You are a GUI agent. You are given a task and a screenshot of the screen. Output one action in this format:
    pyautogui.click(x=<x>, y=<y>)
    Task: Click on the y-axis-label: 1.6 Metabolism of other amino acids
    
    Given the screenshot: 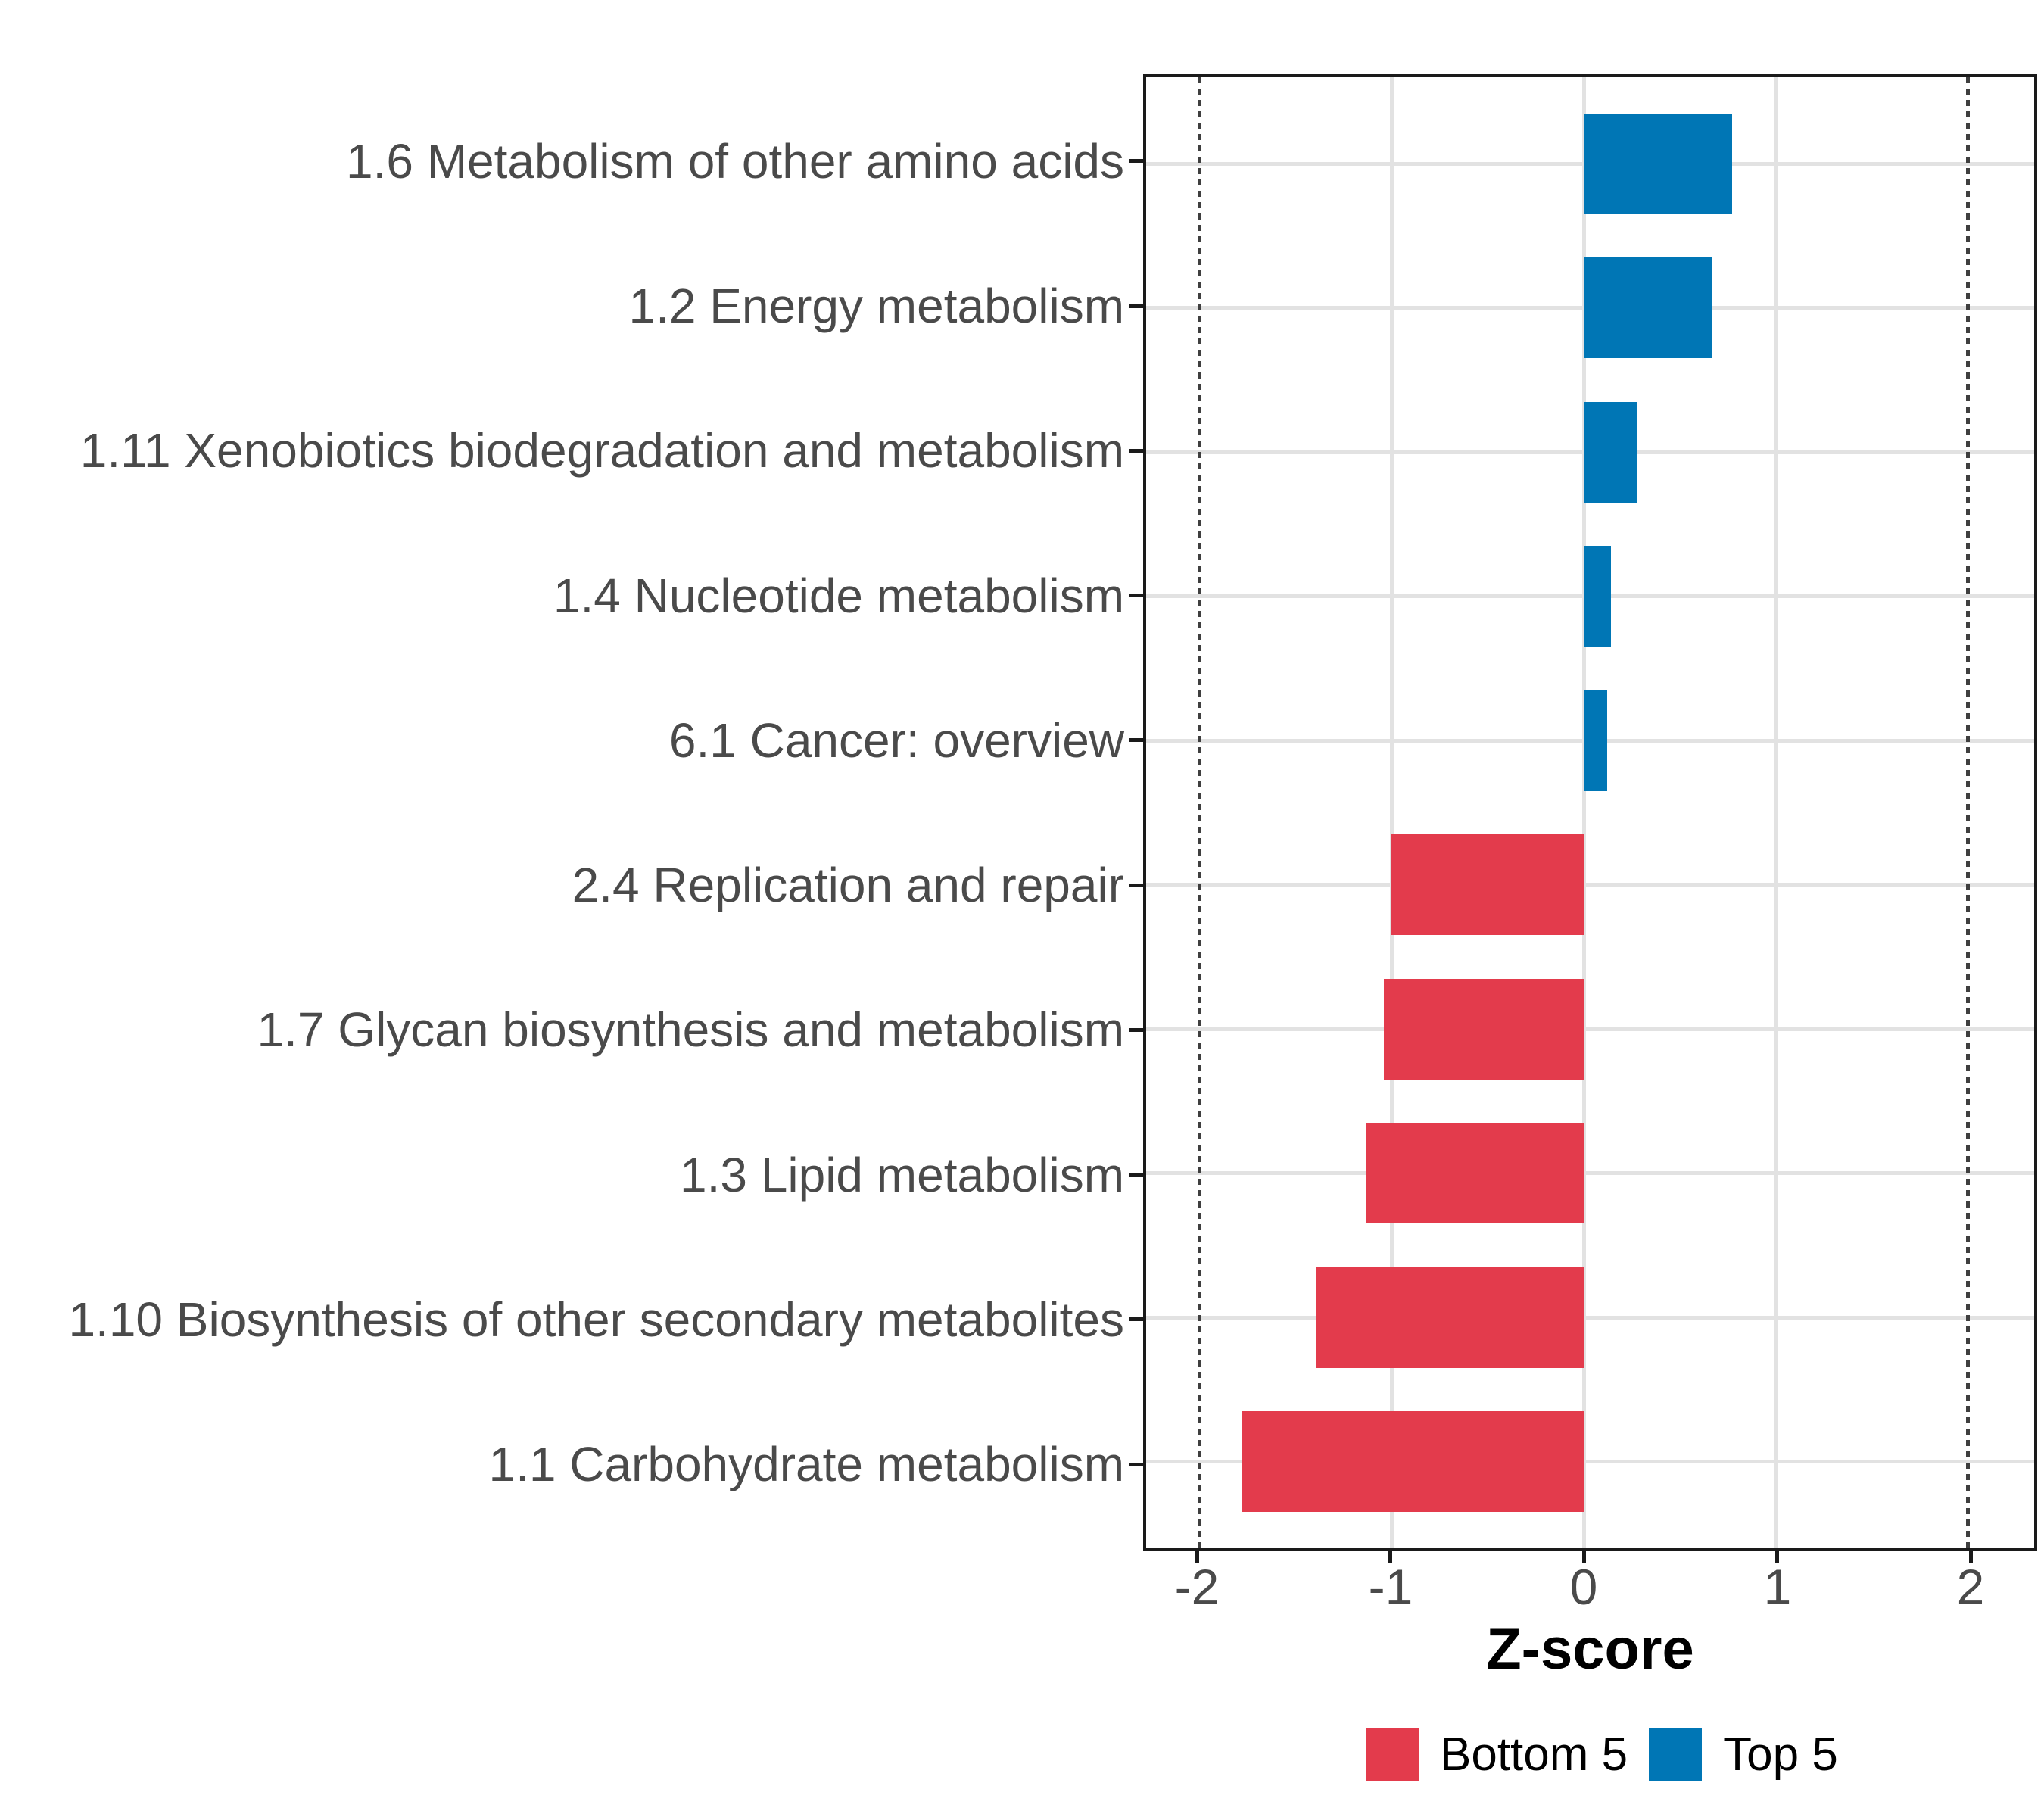 What is the action you would take?
    pyautogui.click(x=734, y=161)
    